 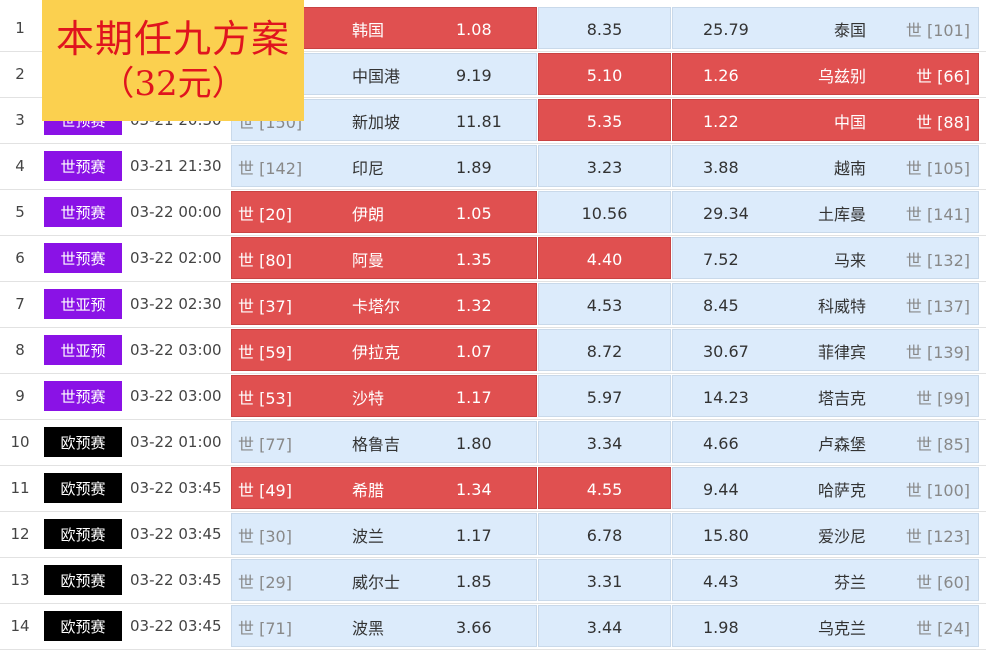 I want to click on draw-cell: 4.55, so click(x=604, y=488).